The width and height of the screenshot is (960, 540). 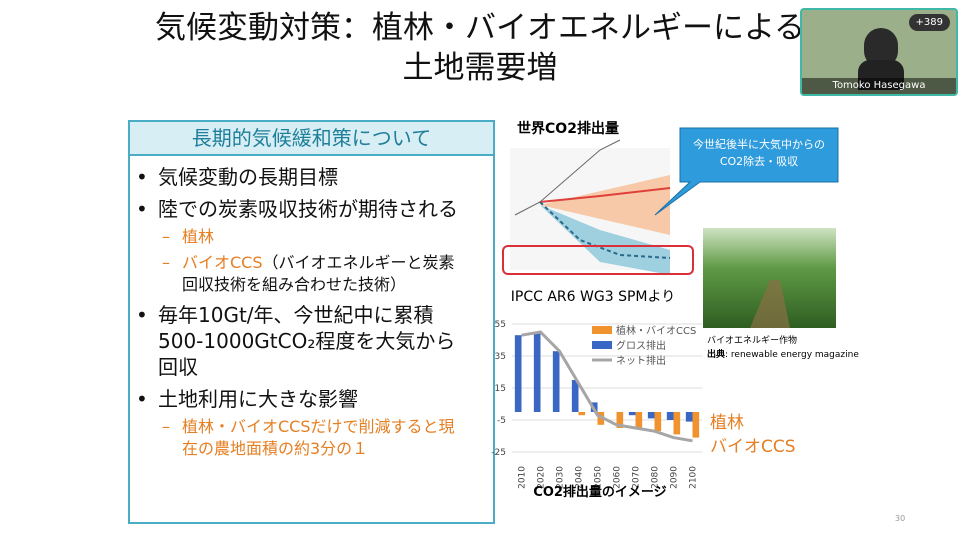 What do you see at coordinates (480, 68) in the screenshot?
I see `title-line: 土地需要増` at bounding box center [480, 68].